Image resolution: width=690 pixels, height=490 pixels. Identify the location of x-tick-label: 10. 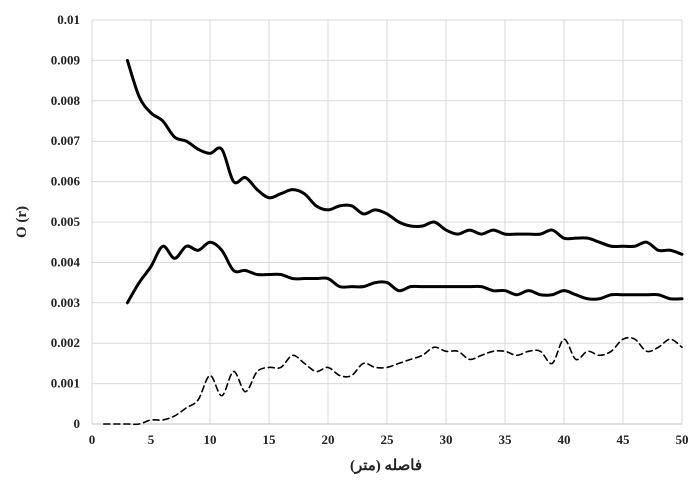
(210, 439).